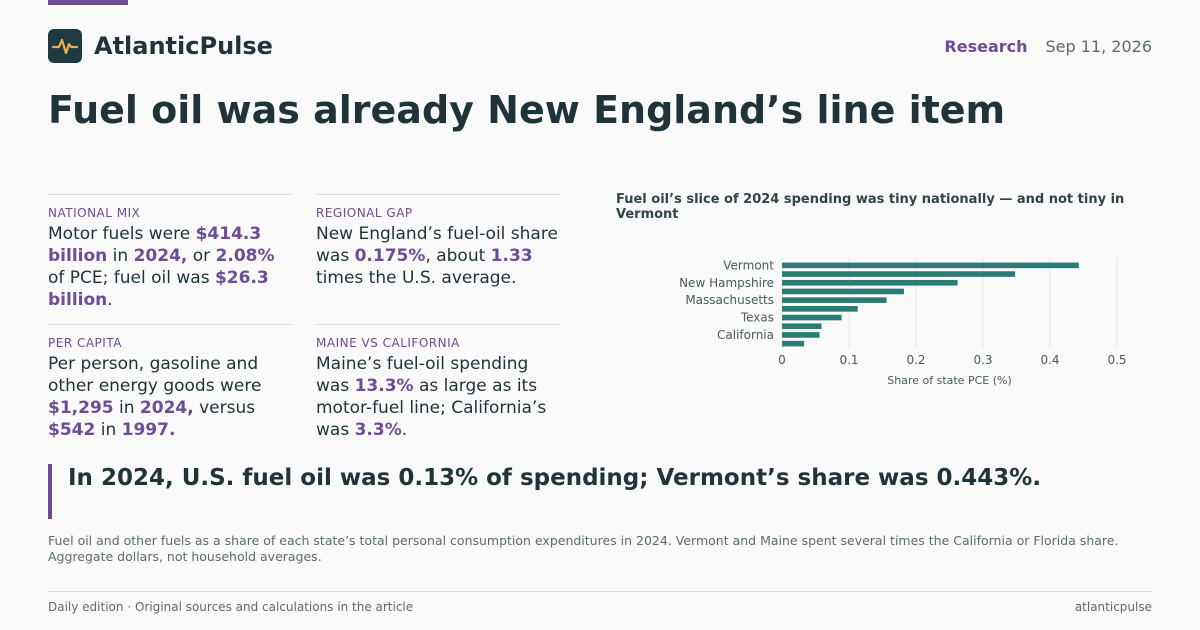  I want to click on stat-highlight: 2.08%, so click(245, 256).